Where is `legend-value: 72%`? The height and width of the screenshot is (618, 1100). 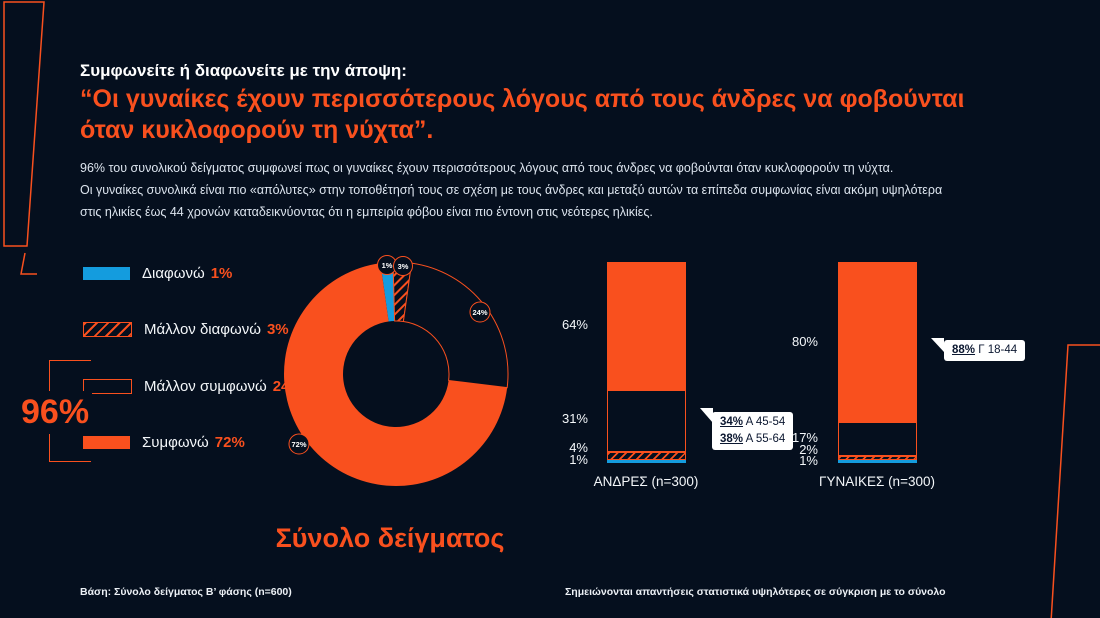
legend-value: 72% is located at coordinates (229, 442).